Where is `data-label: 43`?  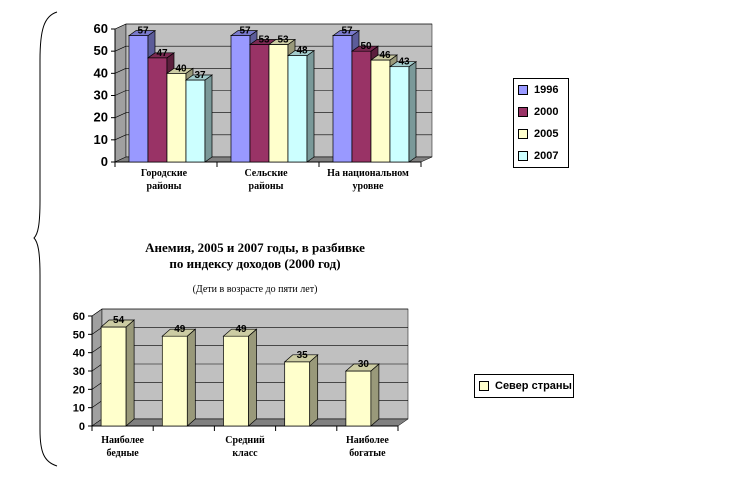 data-label: 43 is located at coordinates (404, 62).